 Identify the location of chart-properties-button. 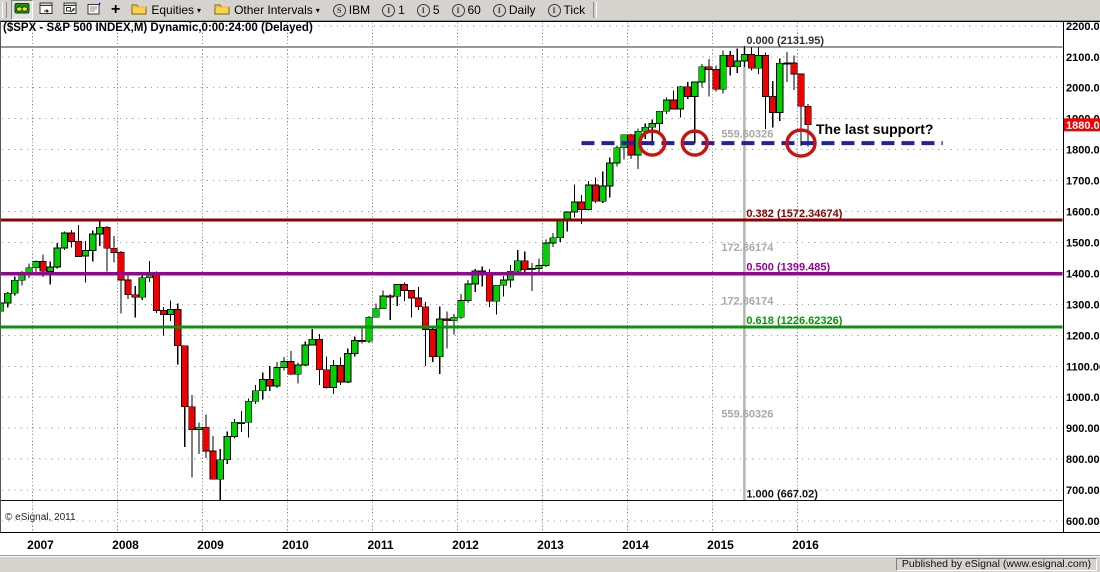
(94, 10).